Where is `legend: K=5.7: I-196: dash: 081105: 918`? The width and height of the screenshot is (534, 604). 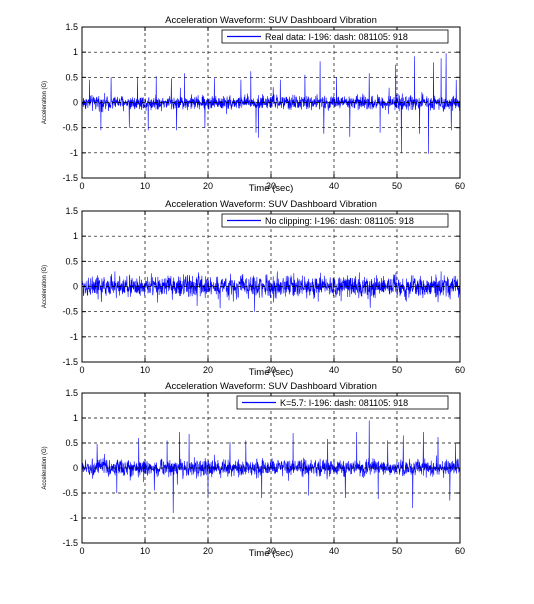 legend: K=5.7: I-196: dash: 081105: 918 is located at coordinates (342, 402).